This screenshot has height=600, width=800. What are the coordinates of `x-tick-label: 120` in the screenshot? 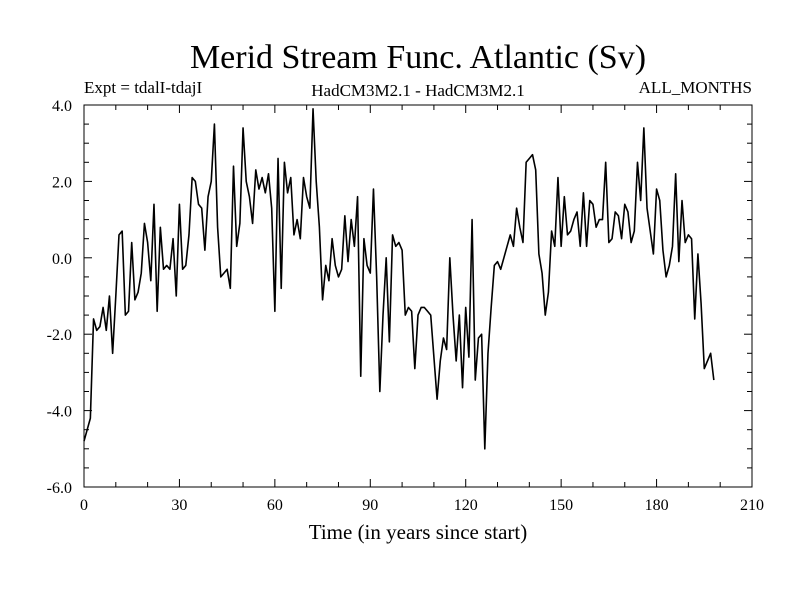 It's located at (466, 505).